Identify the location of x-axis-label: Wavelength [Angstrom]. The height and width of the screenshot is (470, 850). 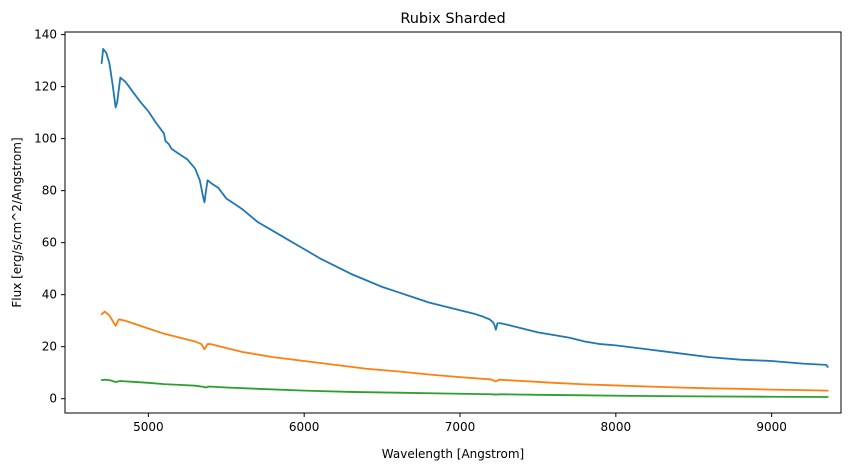
(453, 454).